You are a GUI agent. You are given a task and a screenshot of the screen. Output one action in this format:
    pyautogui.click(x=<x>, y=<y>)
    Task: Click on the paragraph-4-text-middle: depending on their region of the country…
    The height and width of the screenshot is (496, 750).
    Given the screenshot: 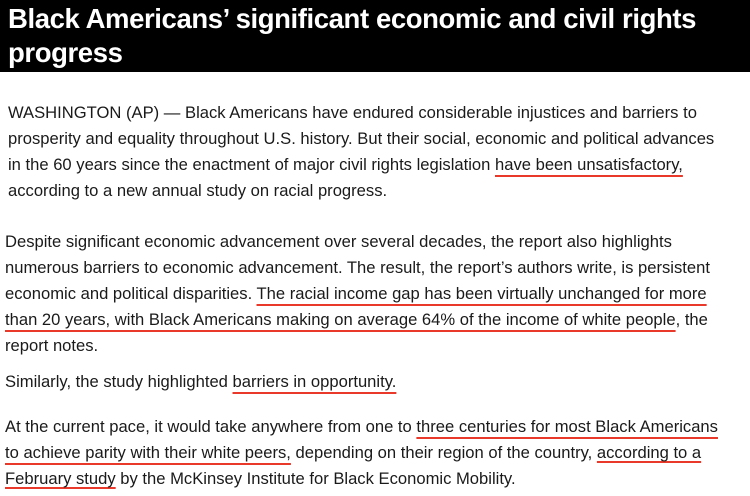 What is the action you would take?
    pyautogui.click(x=443, y=452)
    